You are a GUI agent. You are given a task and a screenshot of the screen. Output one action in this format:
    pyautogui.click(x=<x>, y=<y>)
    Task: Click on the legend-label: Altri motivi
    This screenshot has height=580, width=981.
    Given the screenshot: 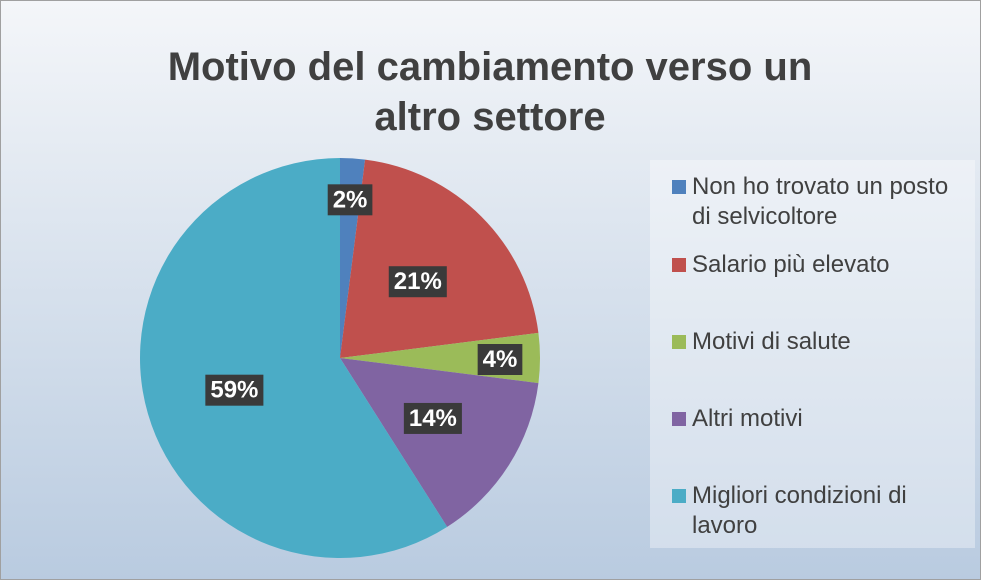 What is the action you would take?
    pyautogui.click(x=747, y=418)
    